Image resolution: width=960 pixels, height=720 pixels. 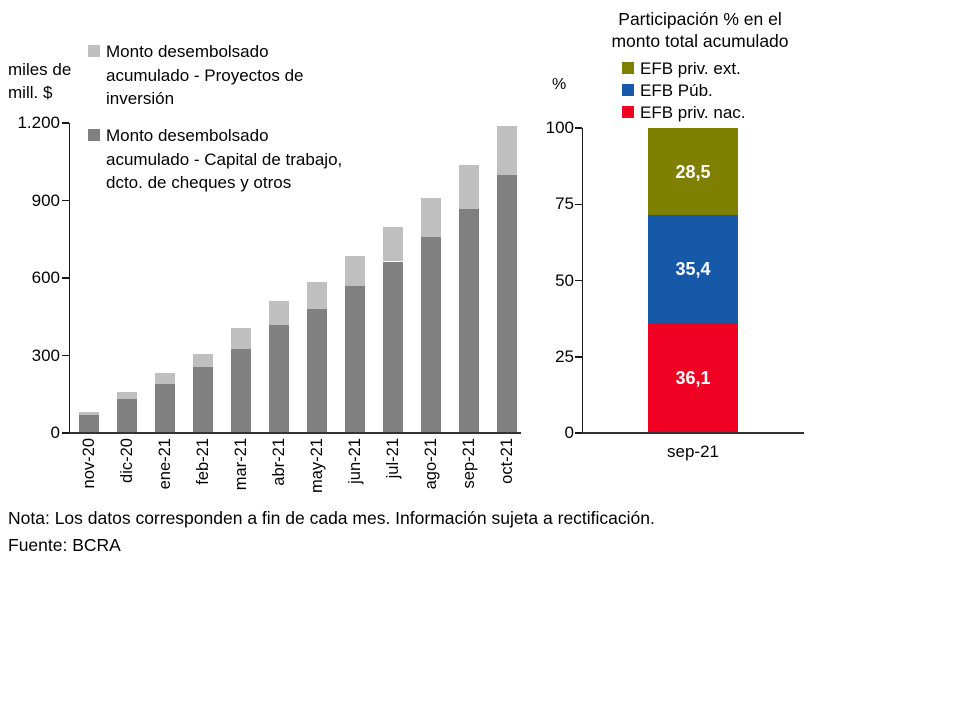 I want to click on left-y-tick-label-300: 300, so click(x=45, y=355).